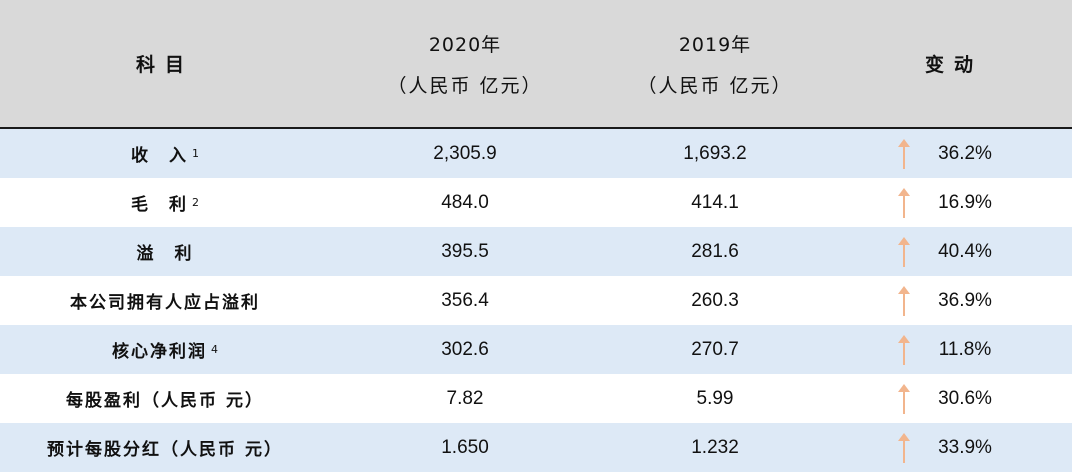  I want to click on header-change: 变动, so click(954, 63).